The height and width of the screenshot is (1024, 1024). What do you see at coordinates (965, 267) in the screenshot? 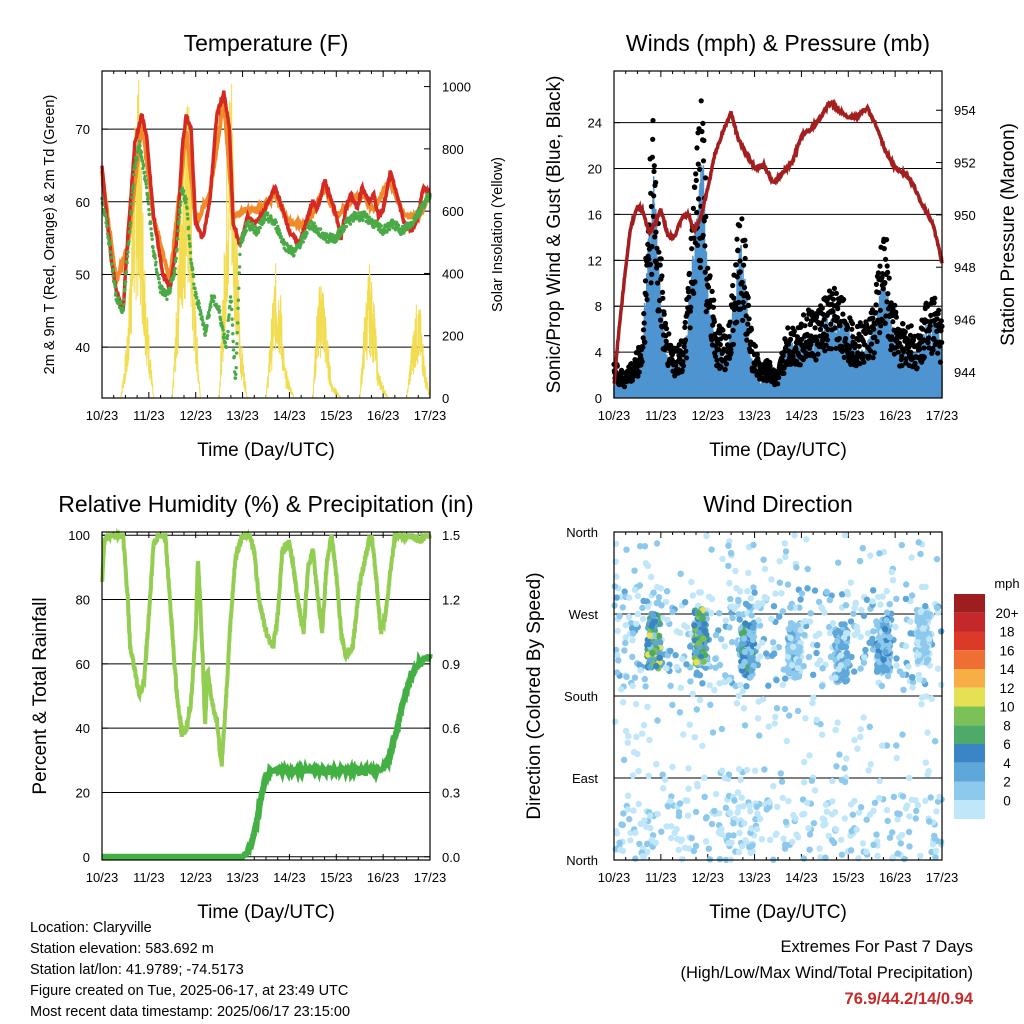
I see `y2-tick-label: 948` at bounding box center [965, 267].